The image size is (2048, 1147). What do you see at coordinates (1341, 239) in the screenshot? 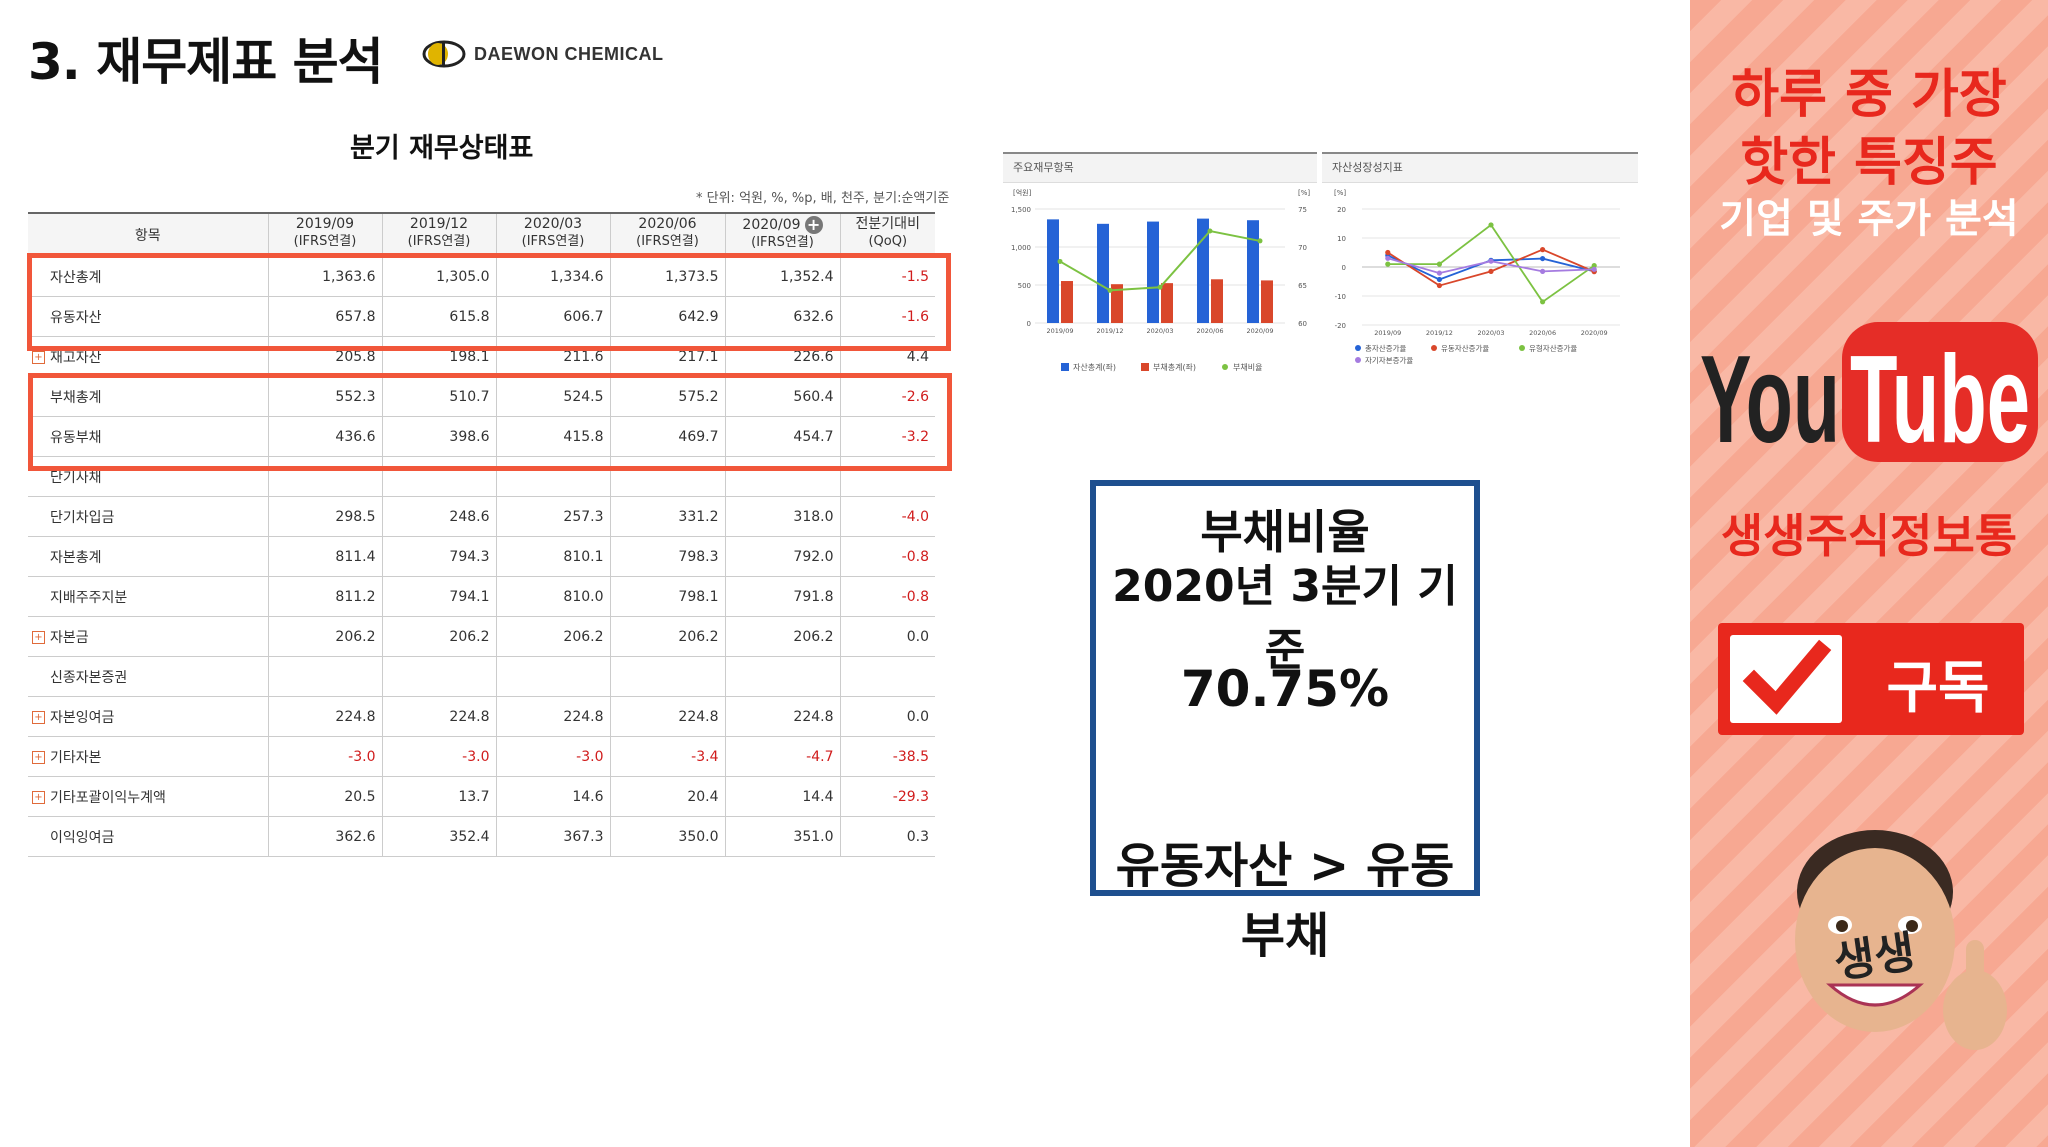
I see `tick-label: 10` at bounding box center [1341, 239].